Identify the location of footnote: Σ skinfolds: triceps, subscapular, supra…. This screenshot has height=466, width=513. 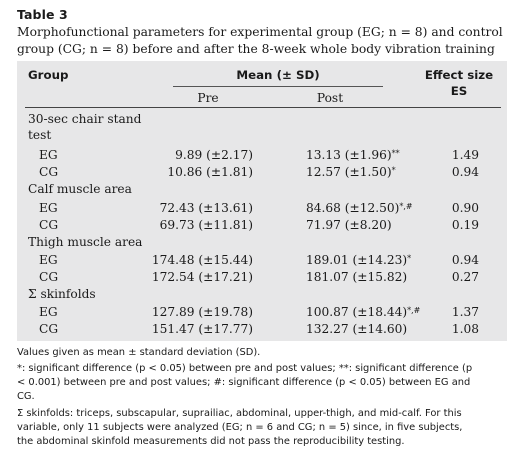
(239, 413).